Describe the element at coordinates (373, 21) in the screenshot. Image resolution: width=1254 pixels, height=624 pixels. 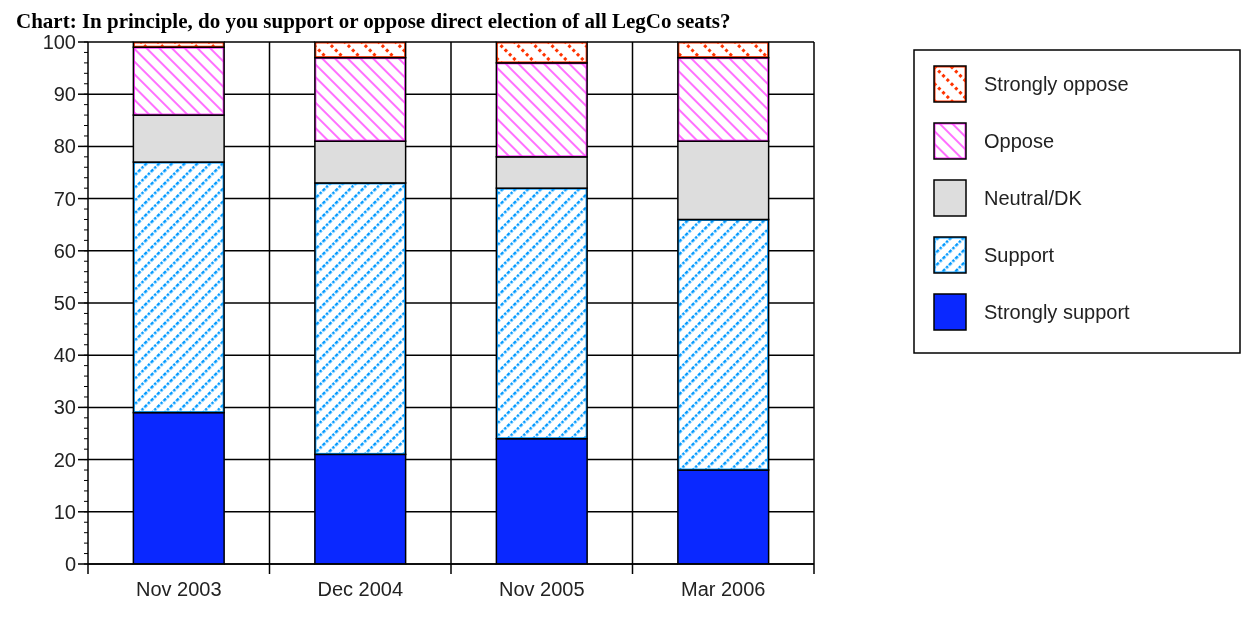
I see `chart-title: Chart: In principle, do you support or oppose direct election of all LegCo seats?` at that location.